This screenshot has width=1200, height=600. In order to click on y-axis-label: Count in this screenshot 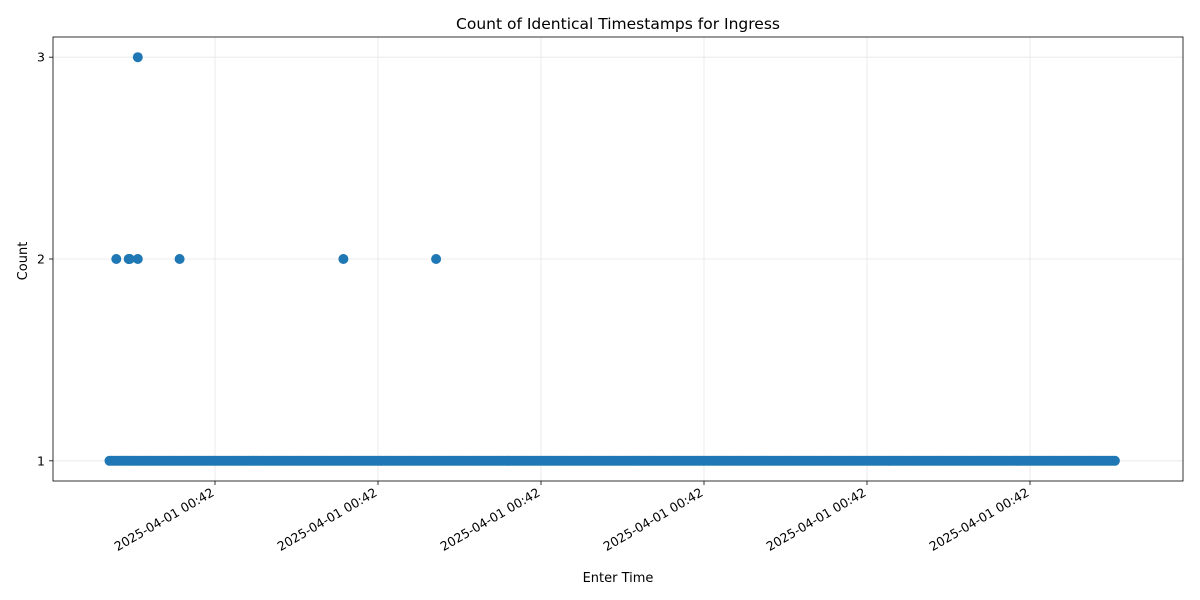, I will do `click(23, 261)`.